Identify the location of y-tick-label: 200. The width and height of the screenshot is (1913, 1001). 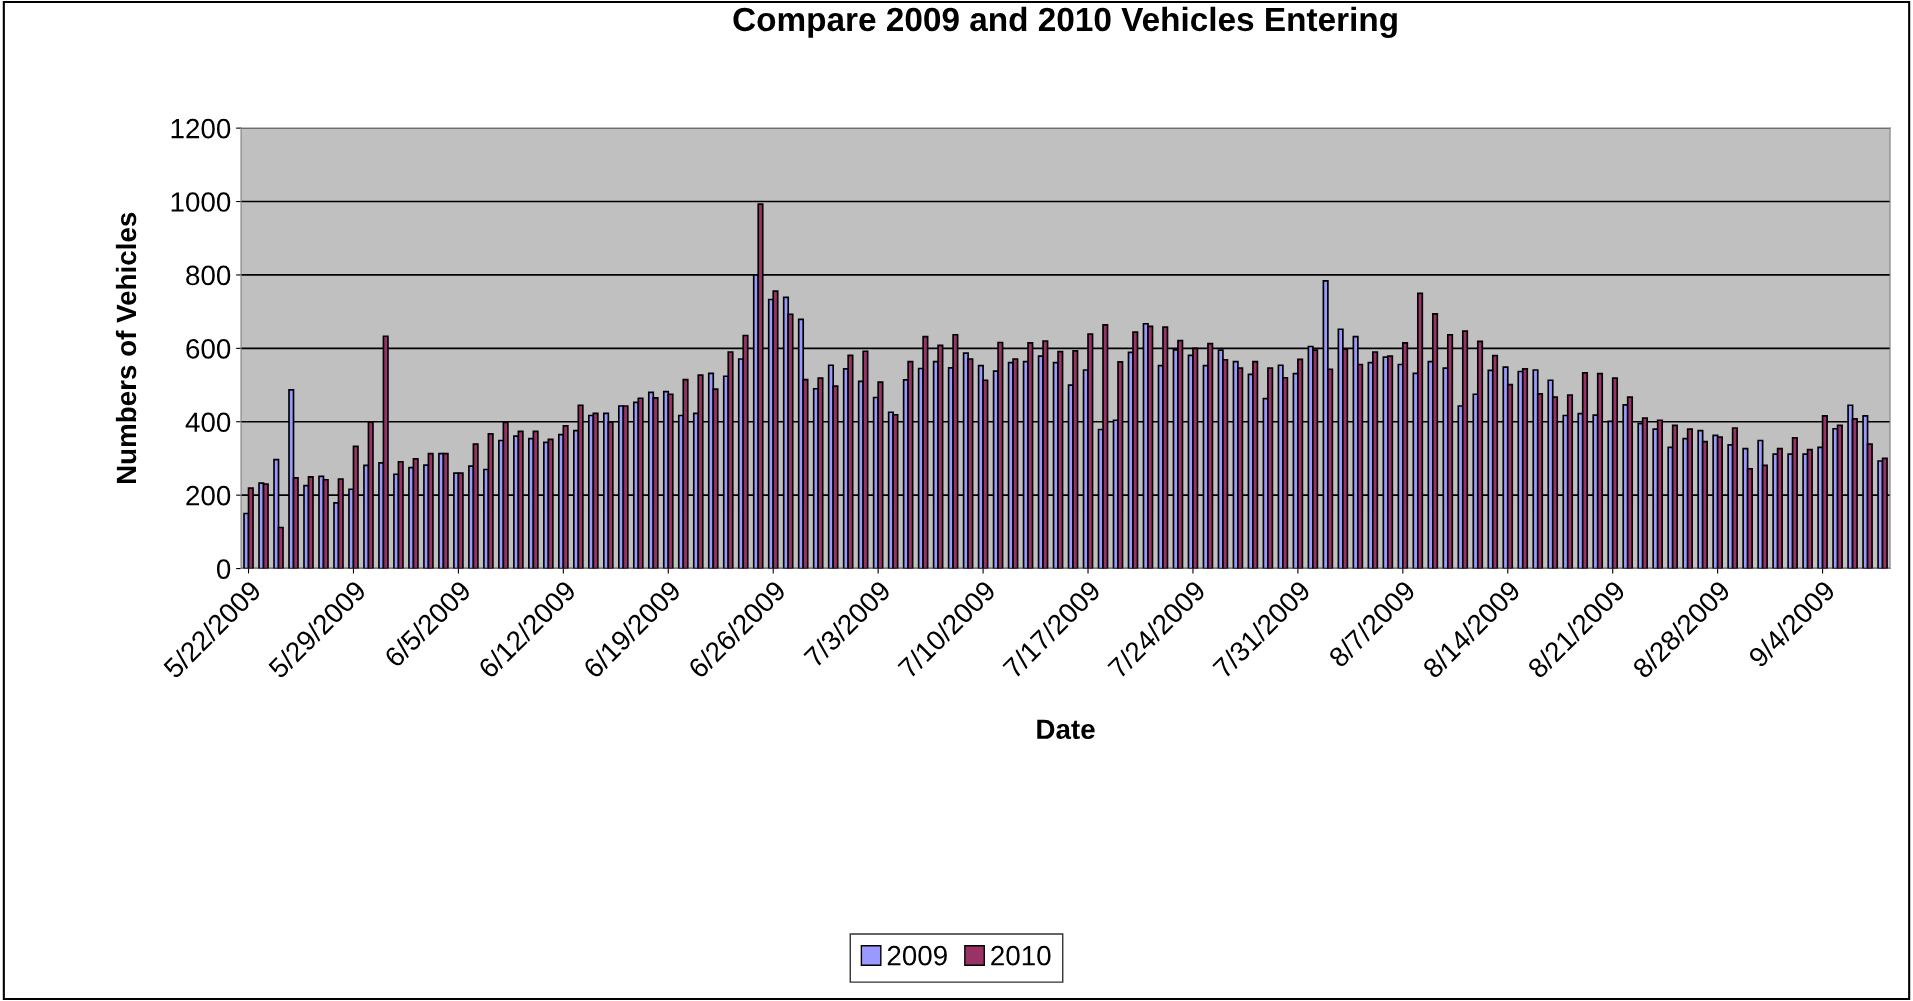
(208, 495).